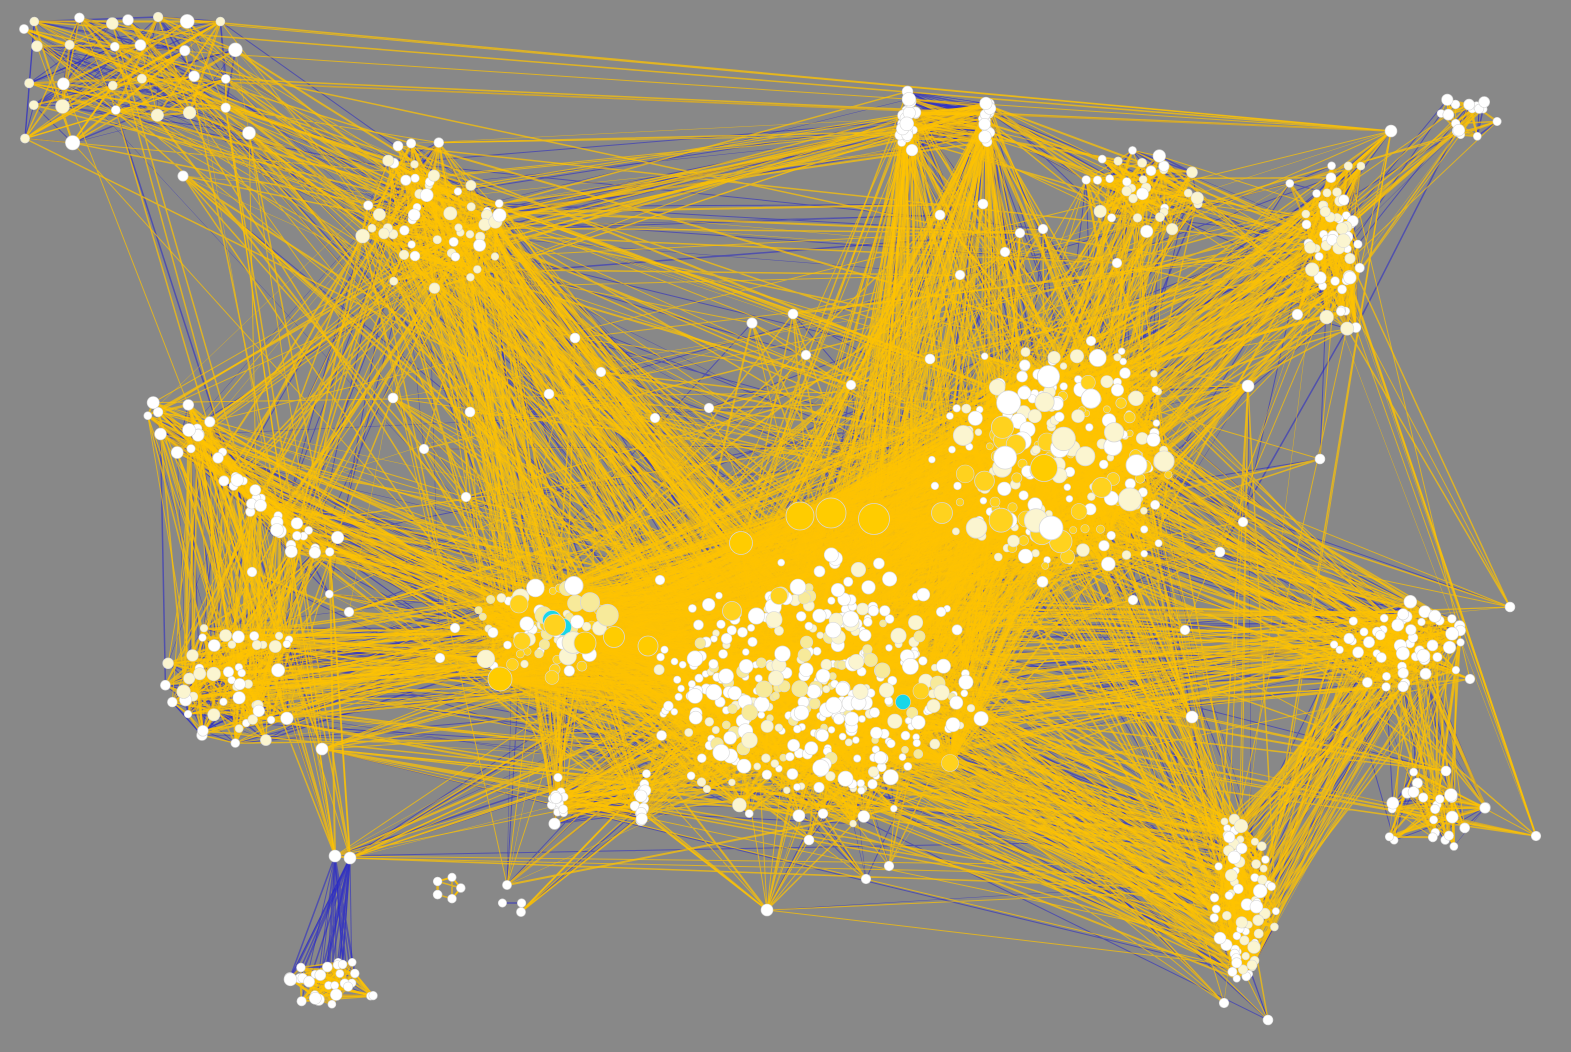  I want to click on bridge-node, so click(249, 133).